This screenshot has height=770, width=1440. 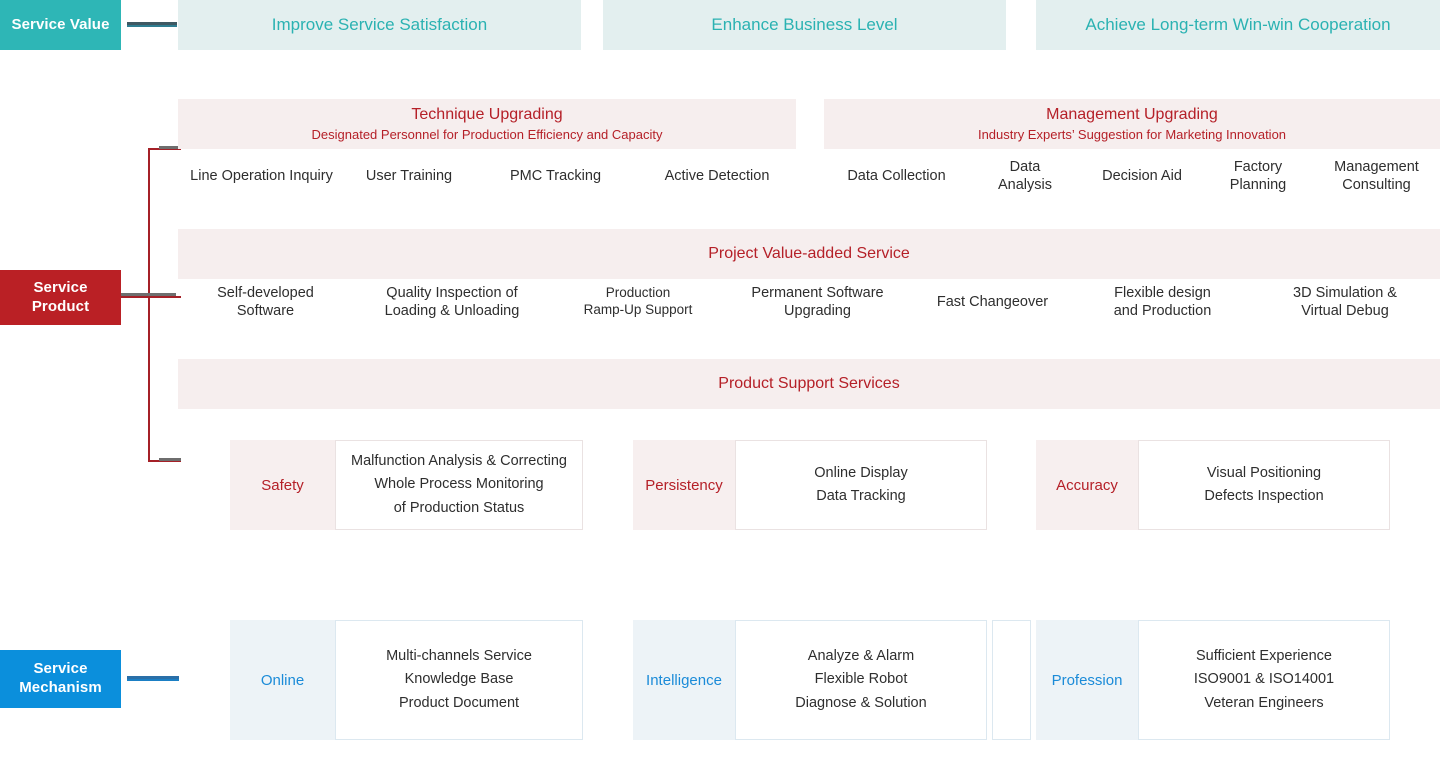 I want to click on mechanism-card-profession-line-2: ISO9001 & ISO14001, so click(x=1264, y=679).